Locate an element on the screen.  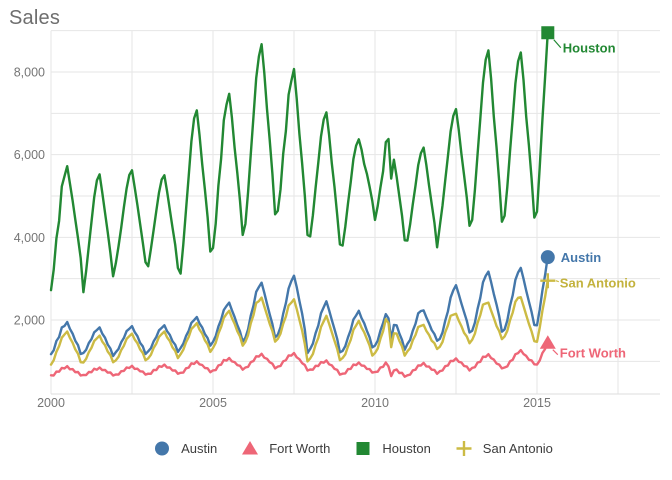
legend-label-fort-worth: Fort Worth is located at coordinates (300, 448).